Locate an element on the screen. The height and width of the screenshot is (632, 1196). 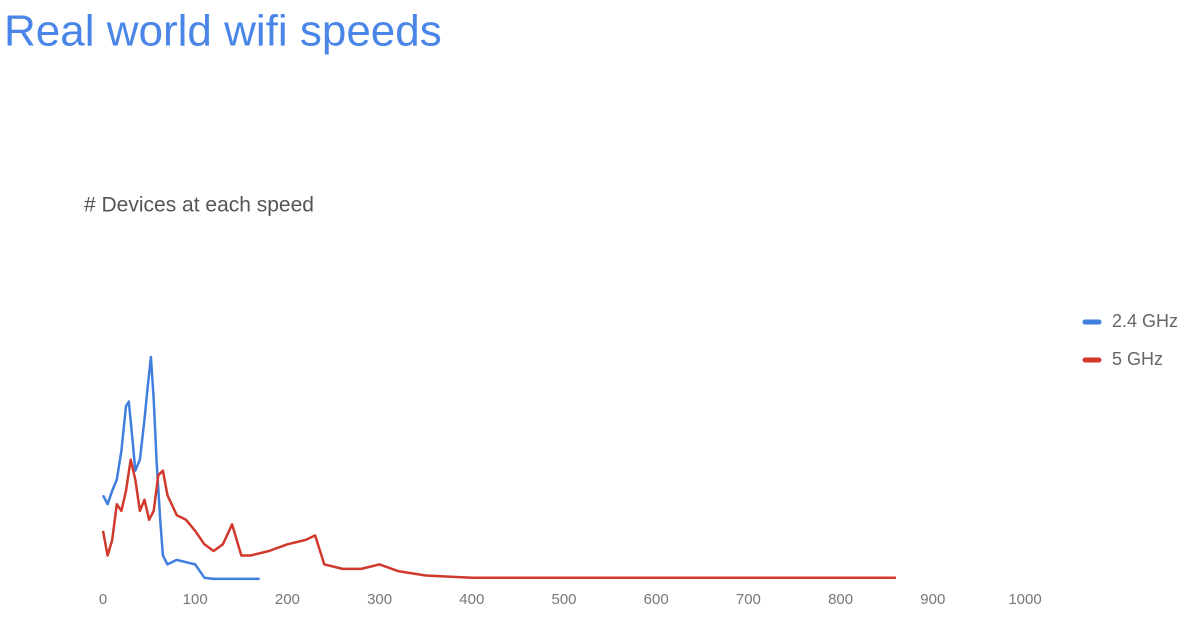
chart-title: Real world wifi speeds is located at coordinates (223, 31).